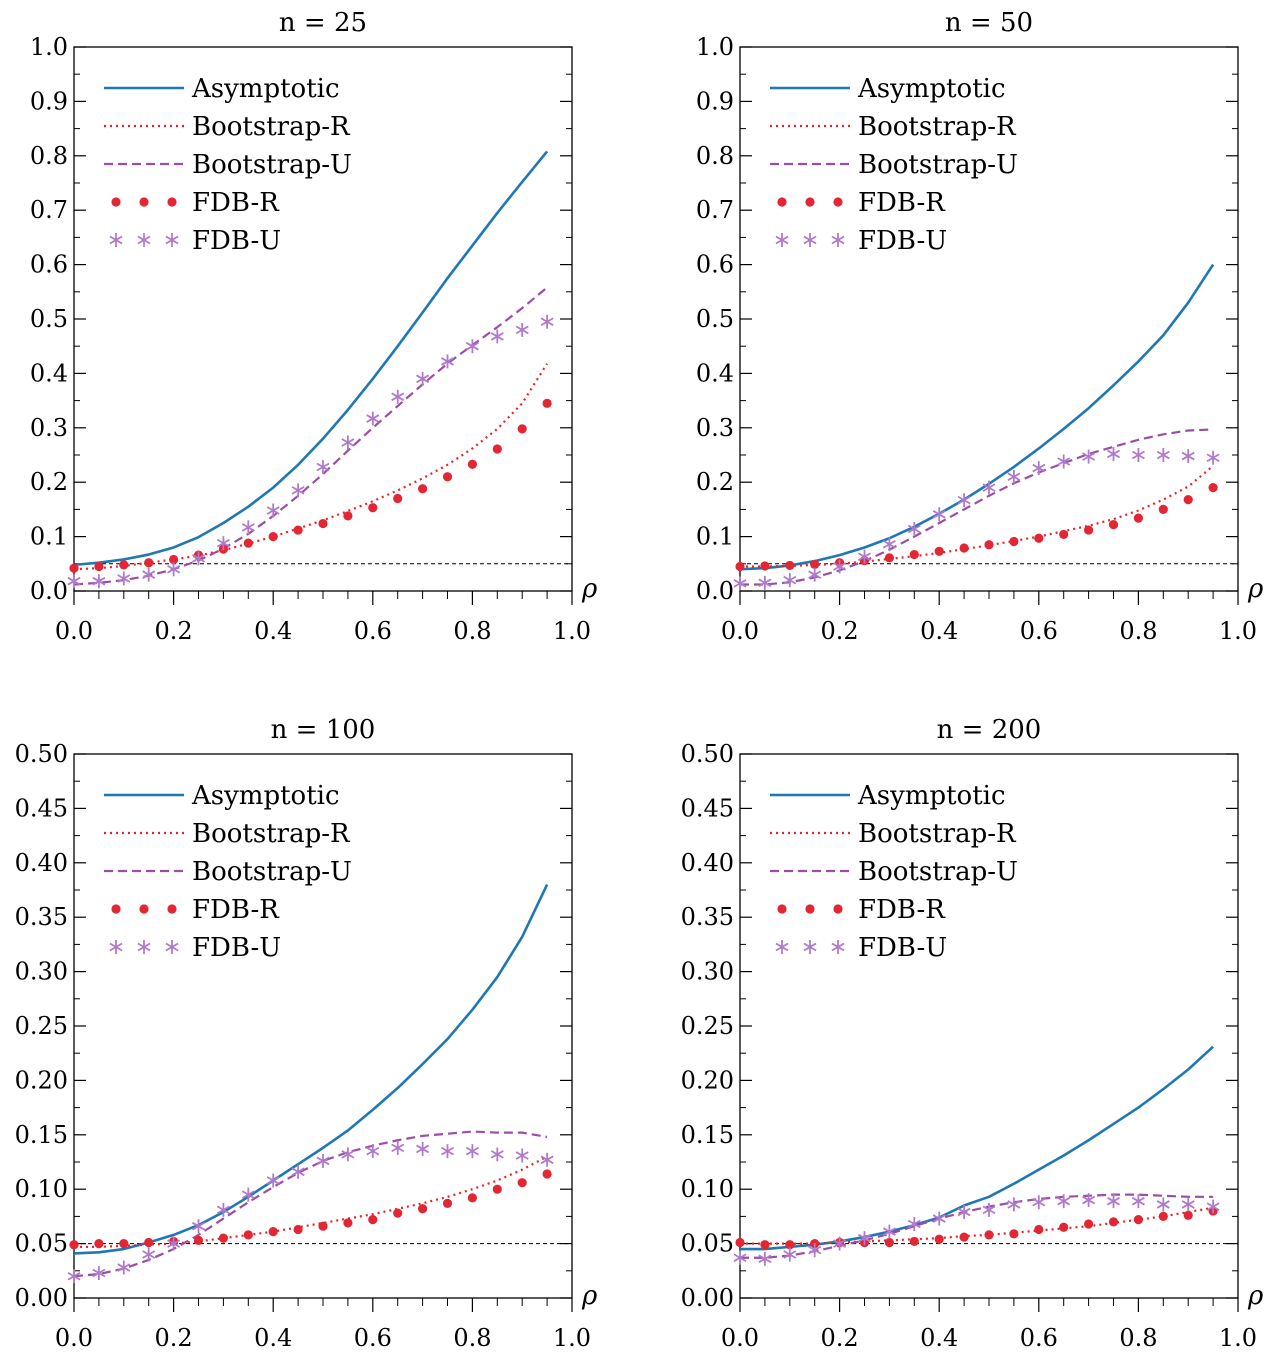 Image resolution: width=1275 pixels, height=1357 pixels. What do you see at coordinates (323, 23) in the screenshot?
I see `chart-title: n = 25` at bounding box center [323, 23].